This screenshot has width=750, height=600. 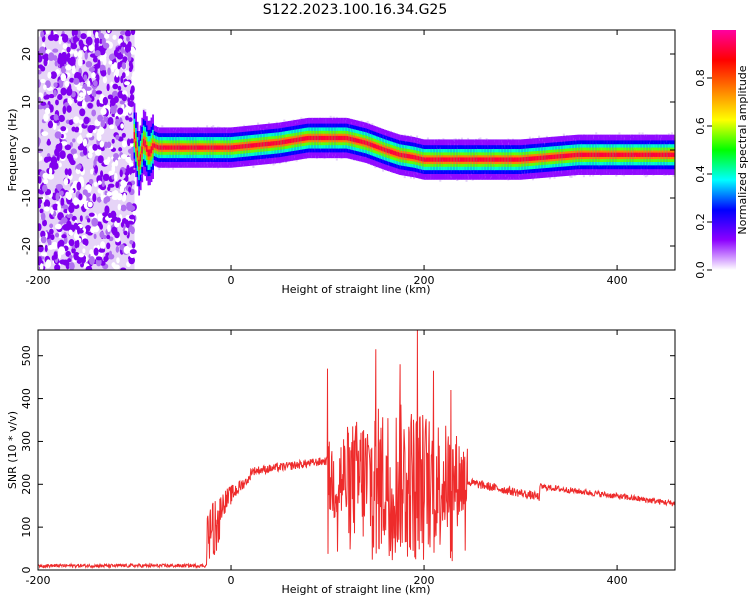 I want to click on colorbar-tick-label: 0.8, so click(x=700, y=78).